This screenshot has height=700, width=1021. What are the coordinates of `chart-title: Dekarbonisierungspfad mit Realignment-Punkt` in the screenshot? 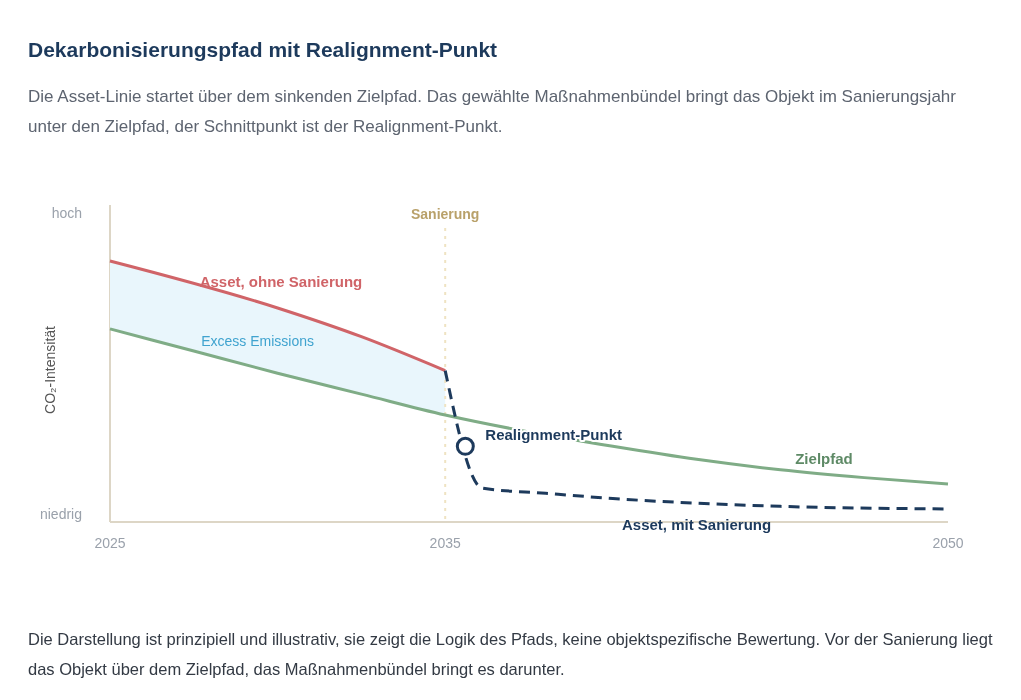 It's located at (263, 50).